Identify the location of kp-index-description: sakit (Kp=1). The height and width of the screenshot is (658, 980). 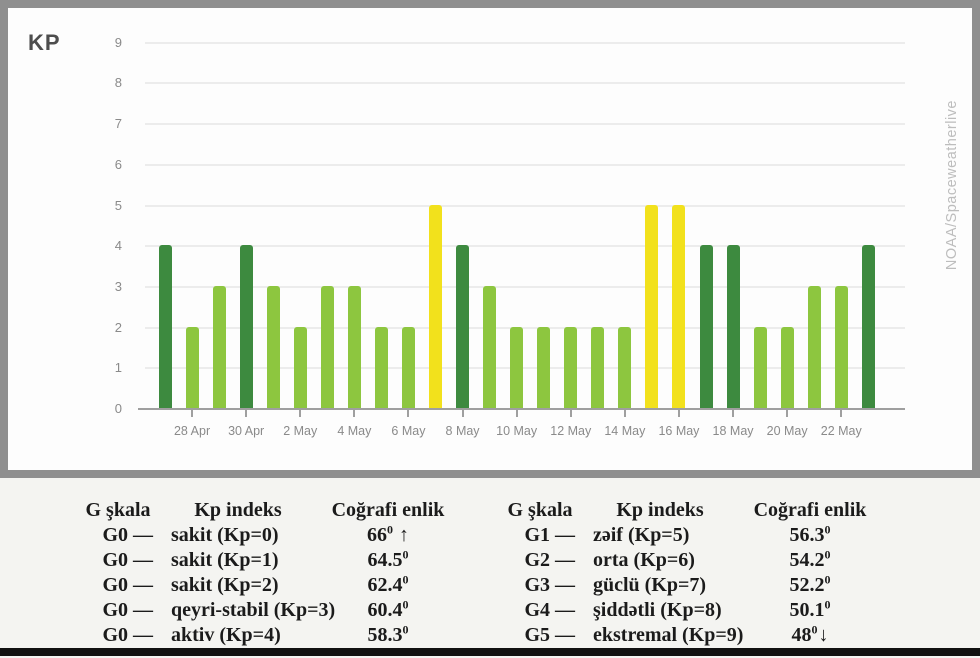
(225, 560).